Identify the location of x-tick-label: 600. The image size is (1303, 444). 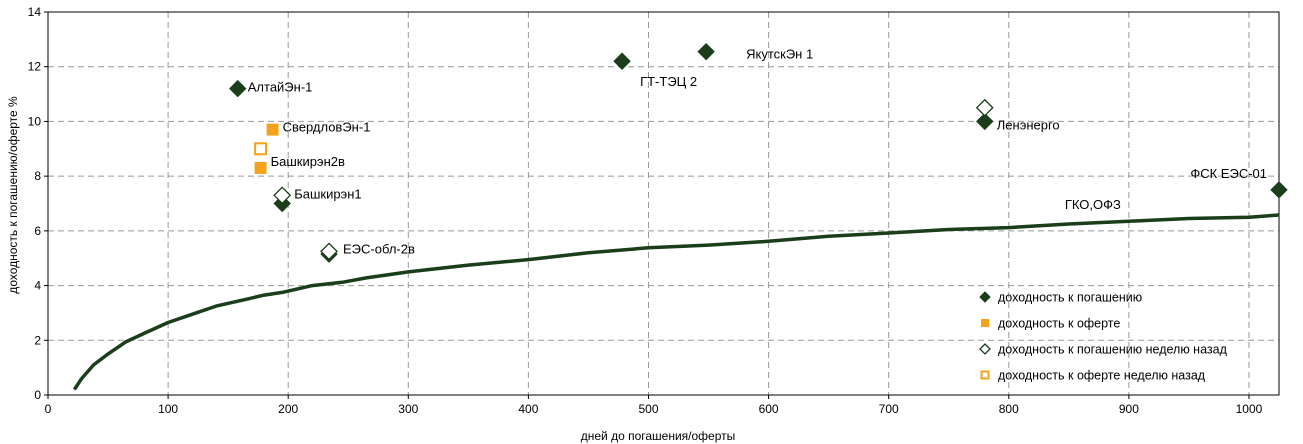
(769, 409).